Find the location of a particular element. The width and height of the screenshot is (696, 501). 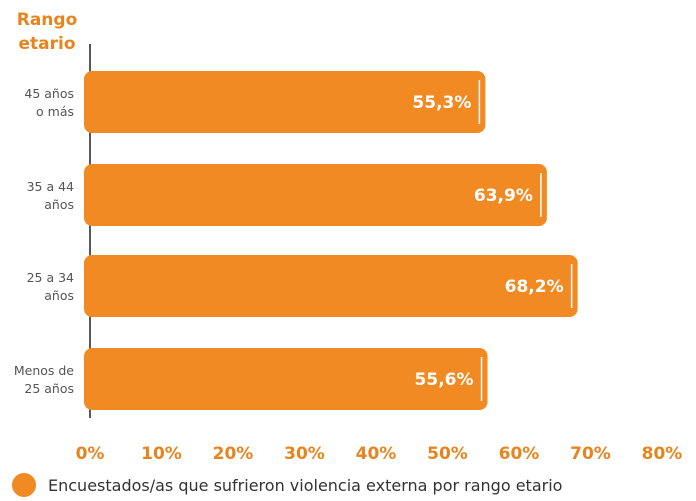

y-axis-title-line: Rango is located at coordinates (47, 20).